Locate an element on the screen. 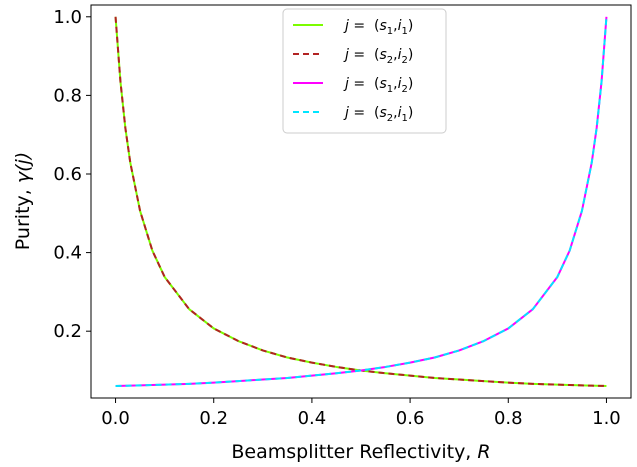 This screenshot has height=467, width=637. legend-label: j = (s2,i1) is located at coordinates (378, 114).